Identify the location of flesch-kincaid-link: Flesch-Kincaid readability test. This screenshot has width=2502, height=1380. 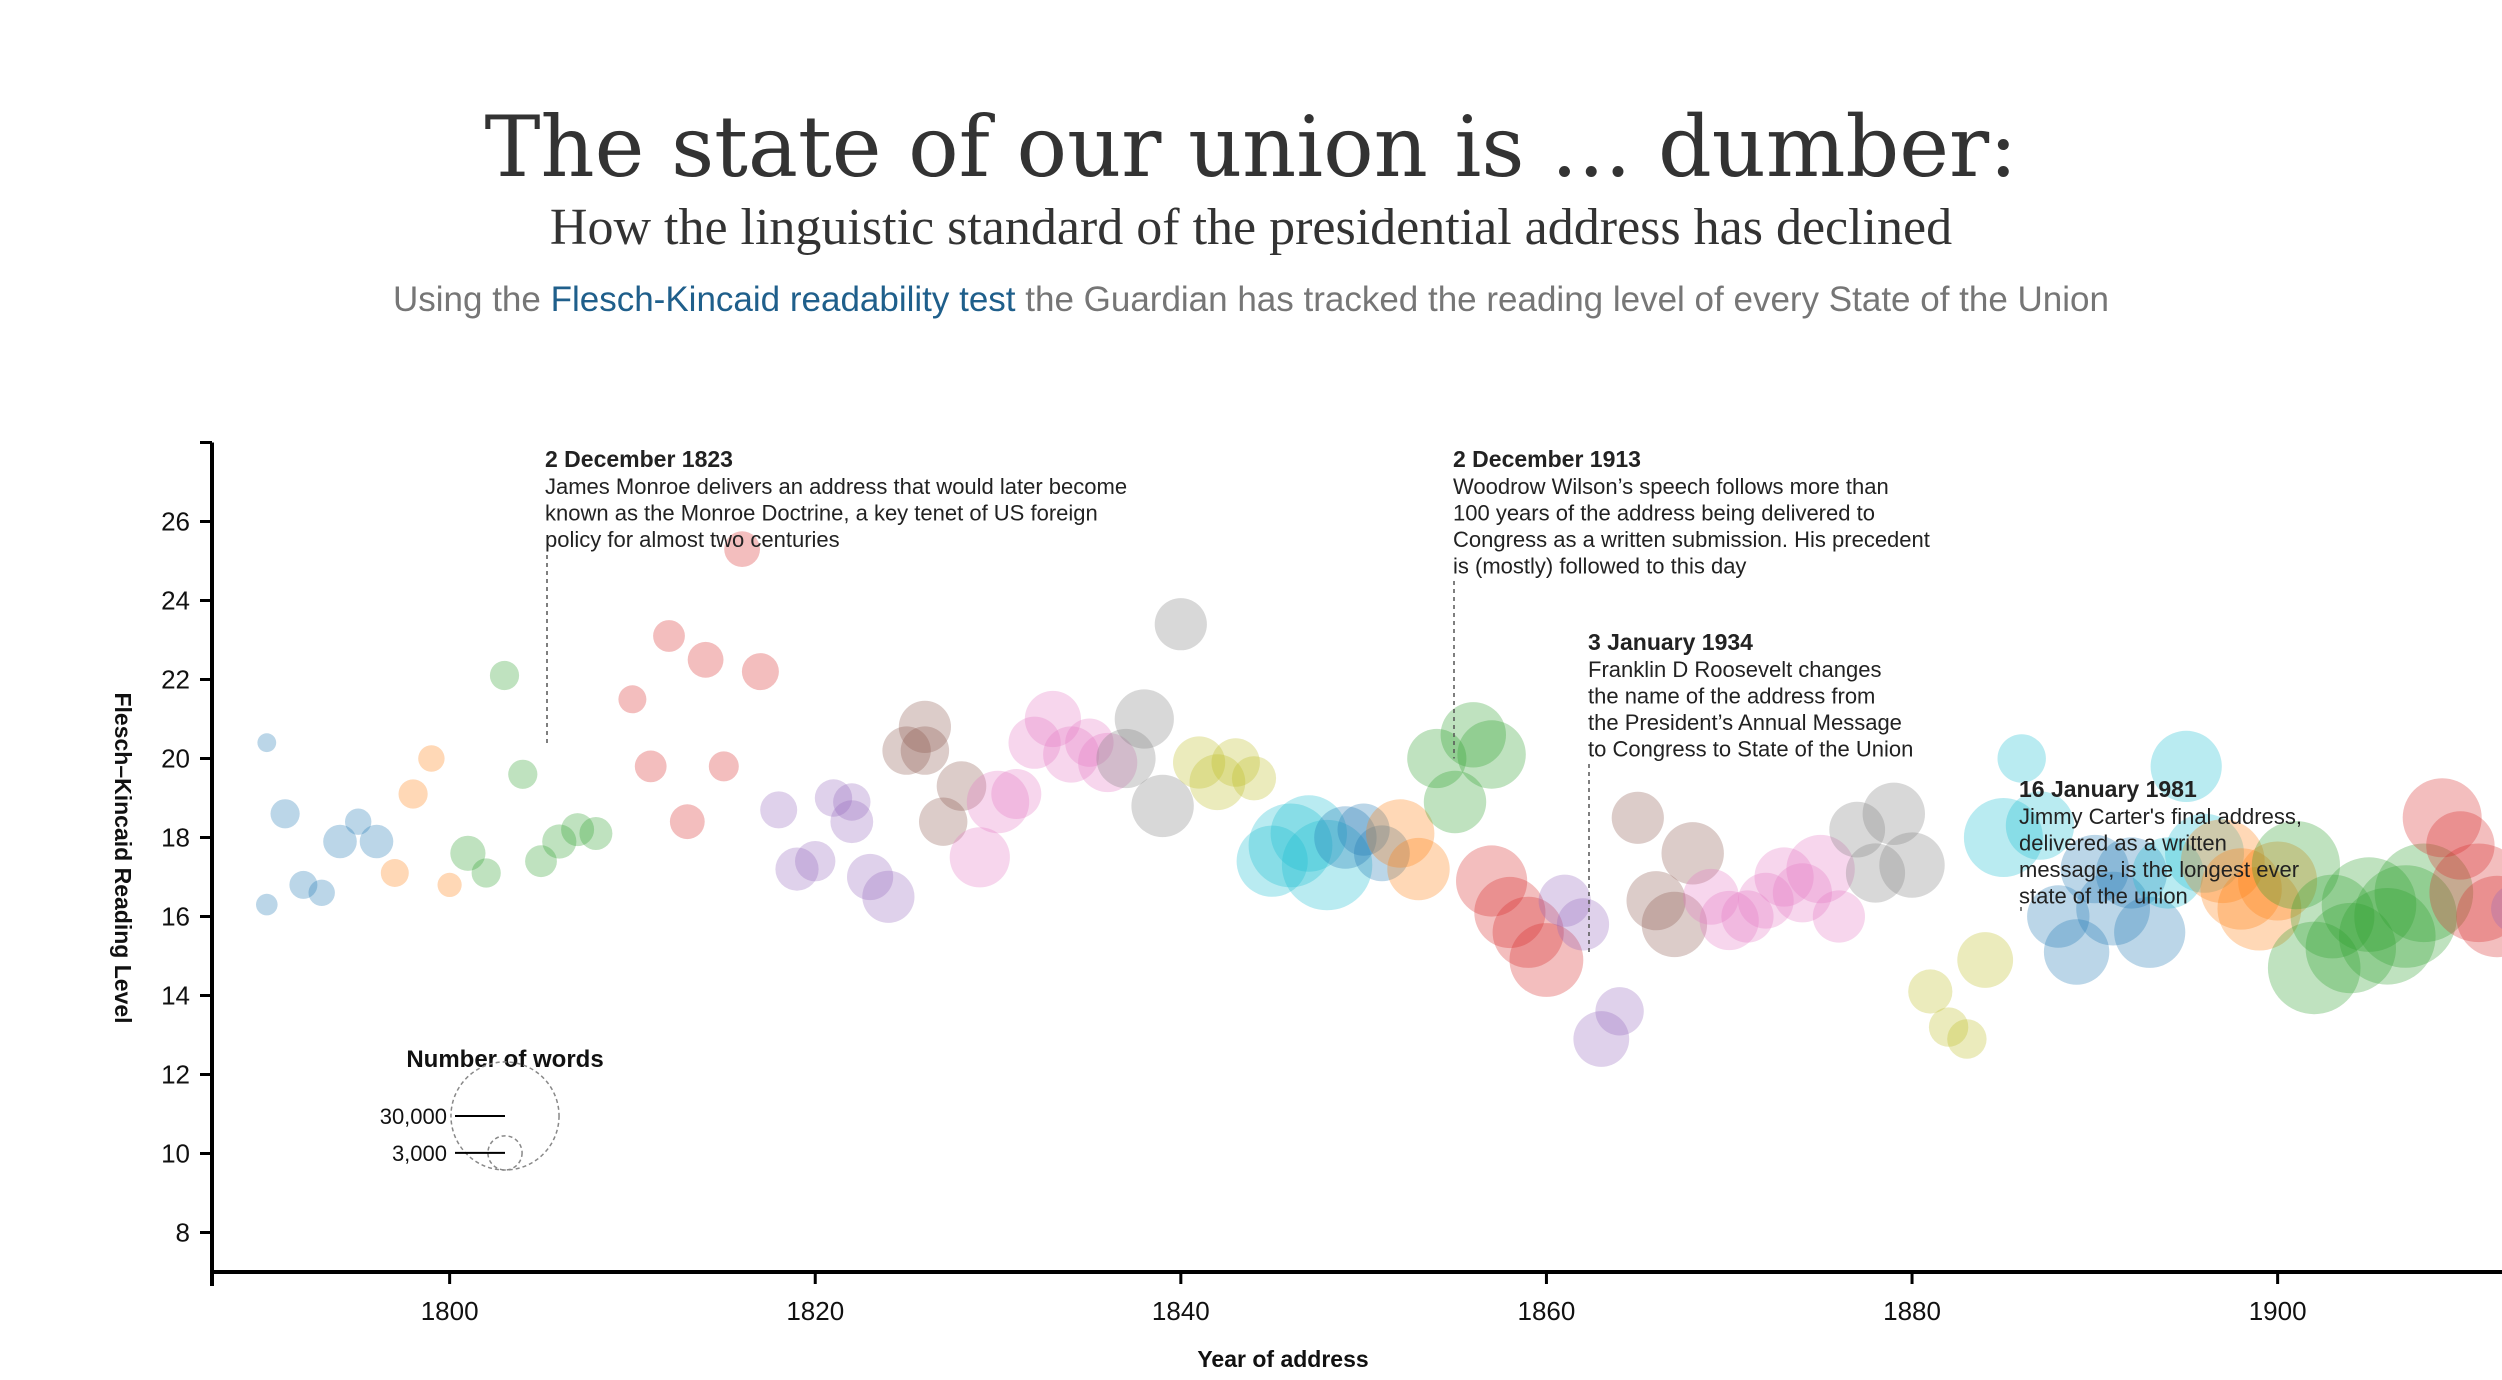
(783, 299).